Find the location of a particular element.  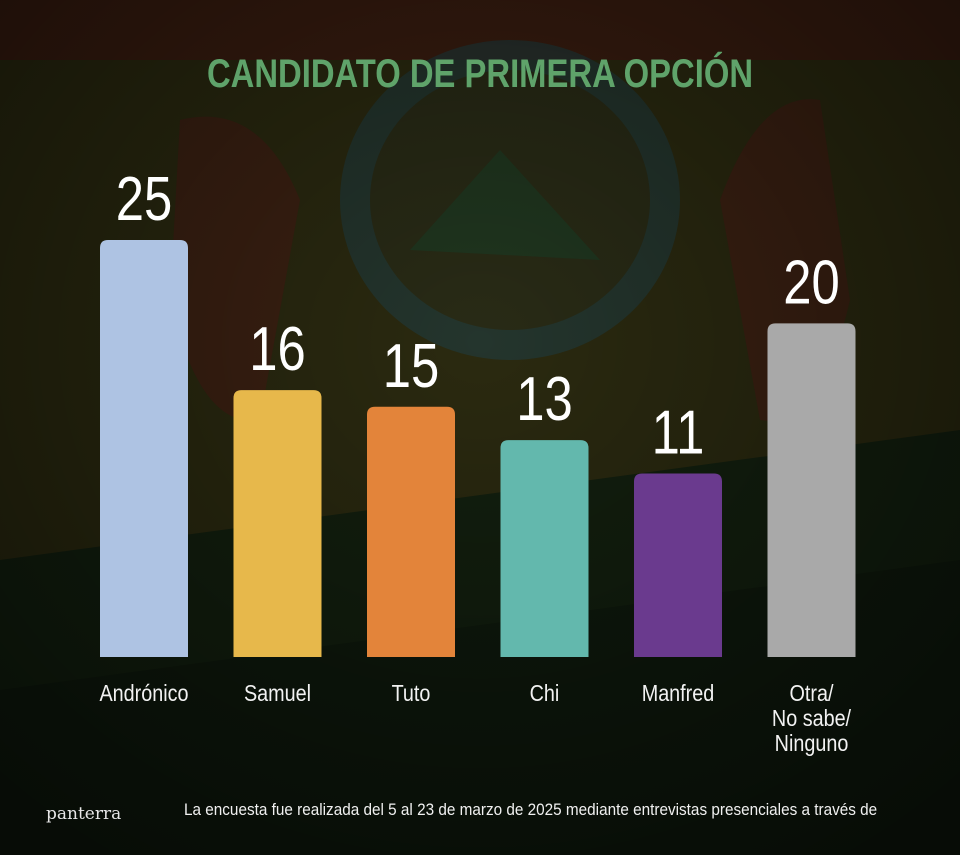

data-label-4: 11 is located at coordinates (678, 433).